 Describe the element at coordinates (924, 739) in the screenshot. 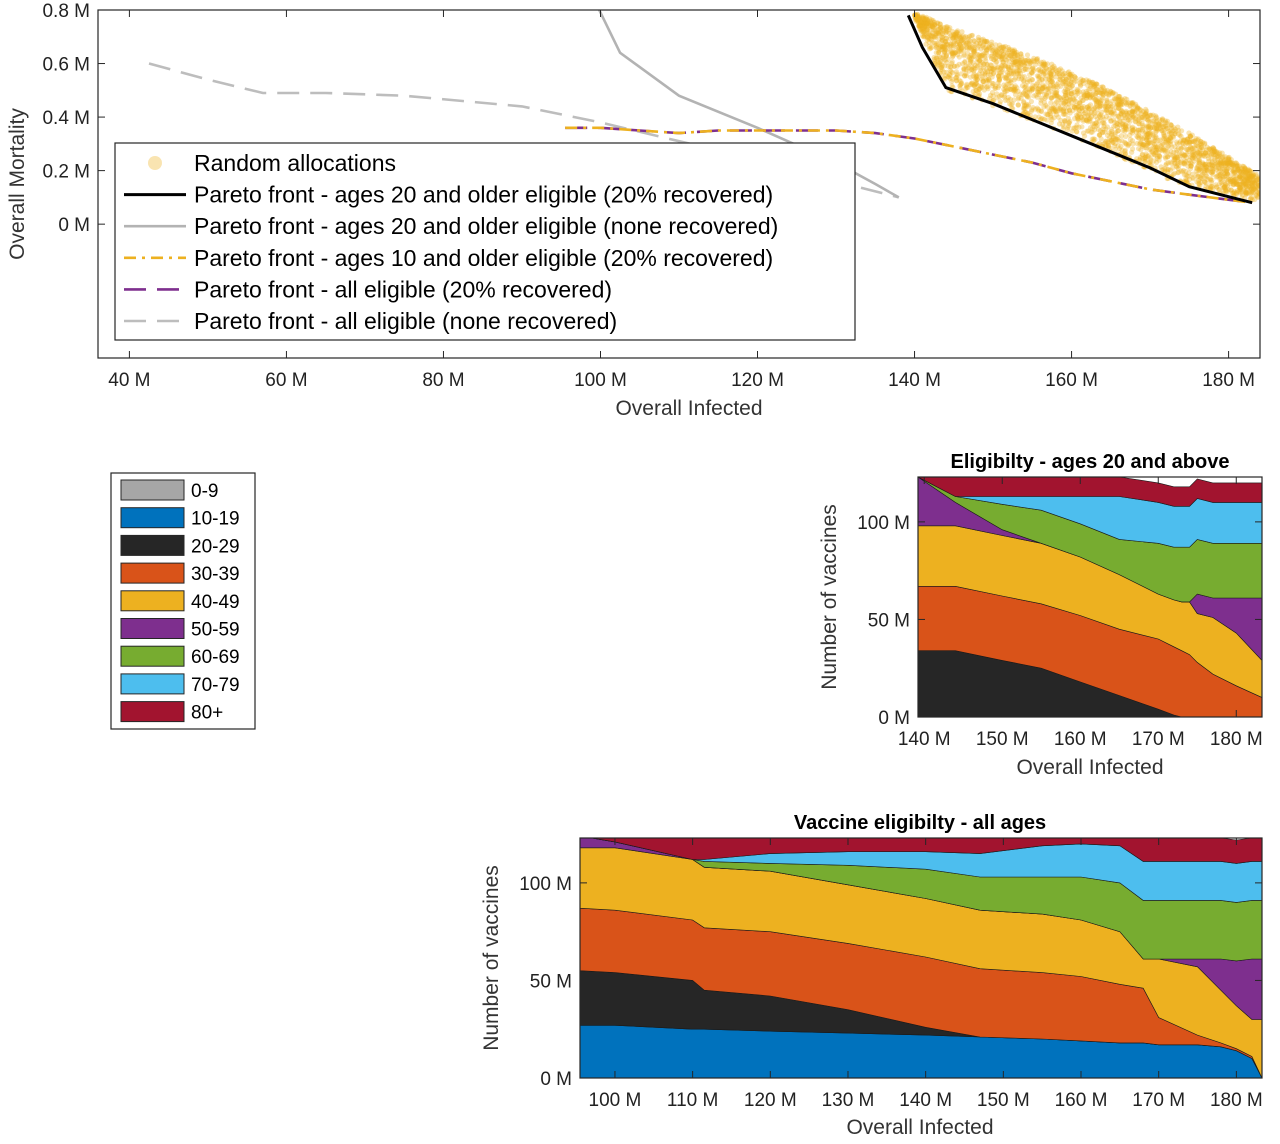

I see `p1-x-tick-label: 140 M` at that location.